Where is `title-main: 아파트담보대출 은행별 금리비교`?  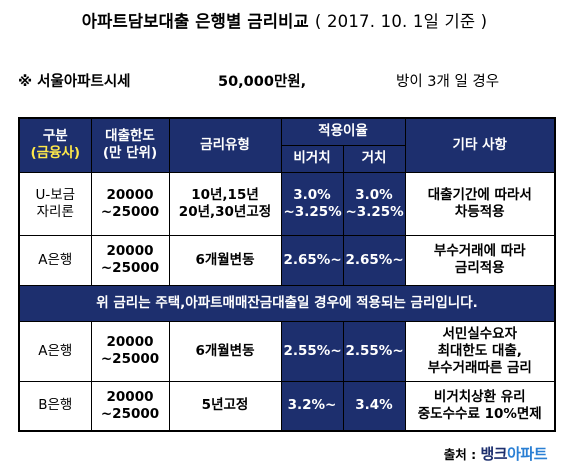
title-main: 아파트담보대출 은행별 금리비교 is located at coordinates (195, 21).